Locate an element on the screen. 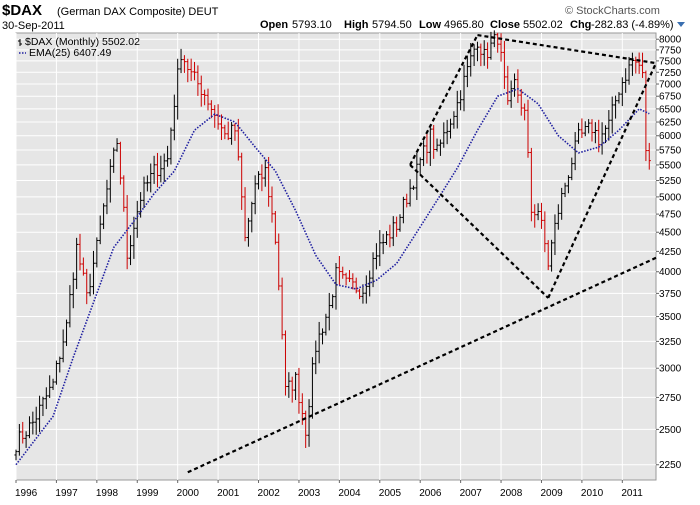 This screenshot has height=505, width=700. y-tick-label: 3750 is located at coordinates (670, 294).